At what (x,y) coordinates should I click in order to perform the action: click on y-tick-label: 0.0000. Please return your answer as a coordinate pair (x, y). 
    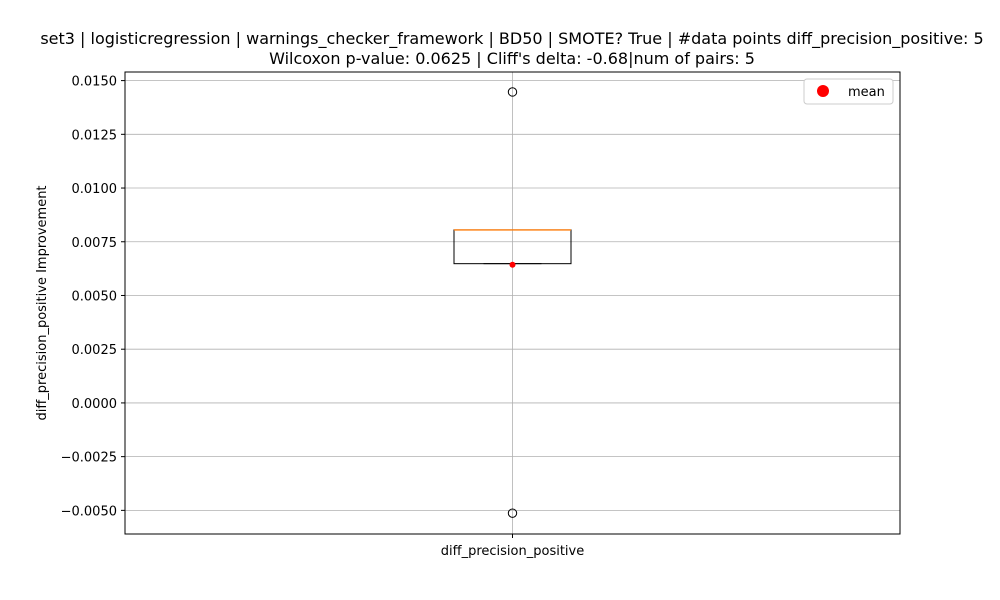
    Looking at the image, I should click on (95, 404).